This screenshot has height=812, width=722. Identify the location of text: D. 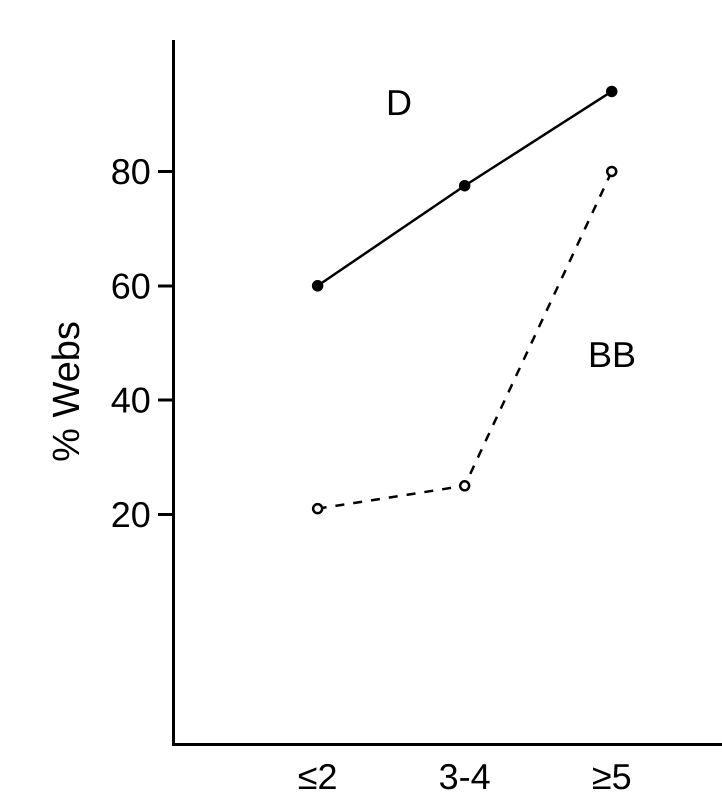
(399, 102).